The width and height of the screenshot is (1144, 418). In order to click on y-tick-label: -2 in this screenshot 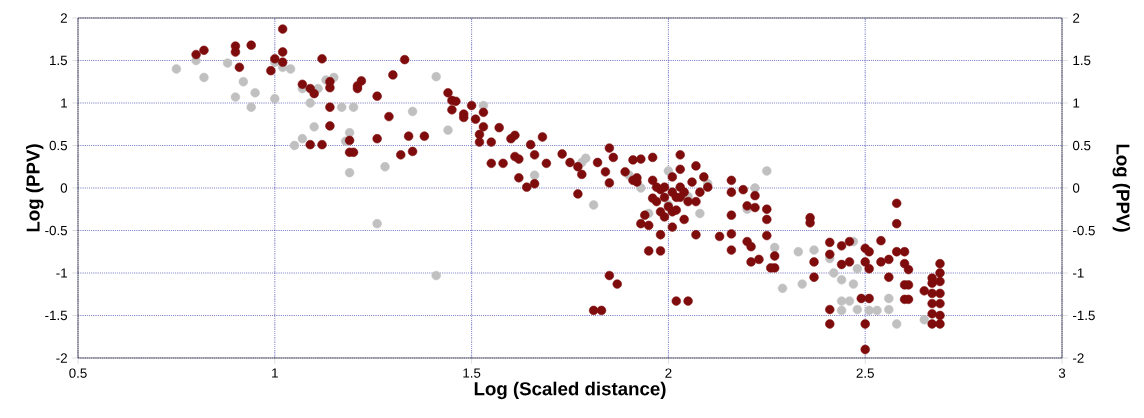, I will do `click(61, 358)`.